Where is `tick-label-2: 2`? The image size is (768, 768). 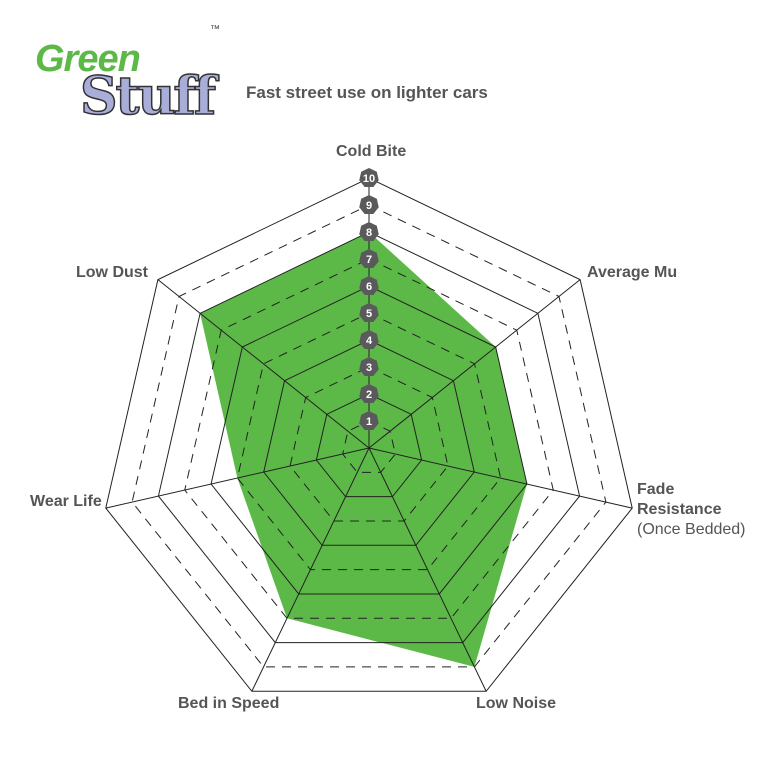 tick-label-2: 2 is located at coordinates (369, 395).